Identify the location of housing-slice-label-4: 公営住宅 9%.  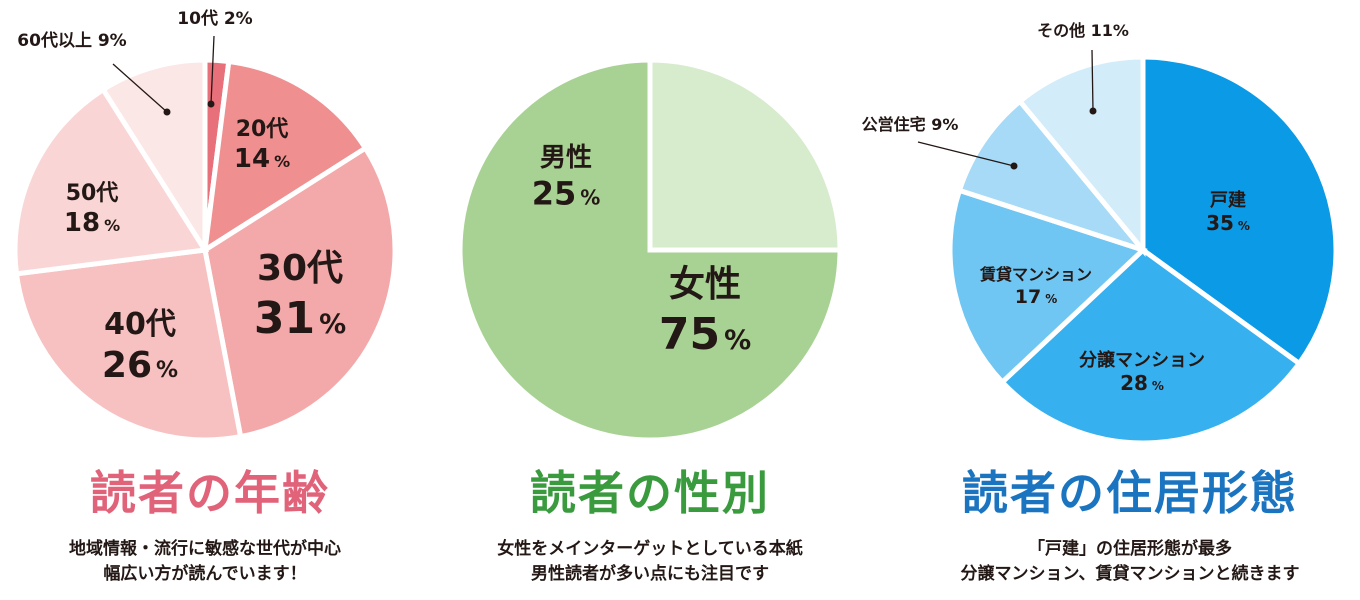
(910, 124).